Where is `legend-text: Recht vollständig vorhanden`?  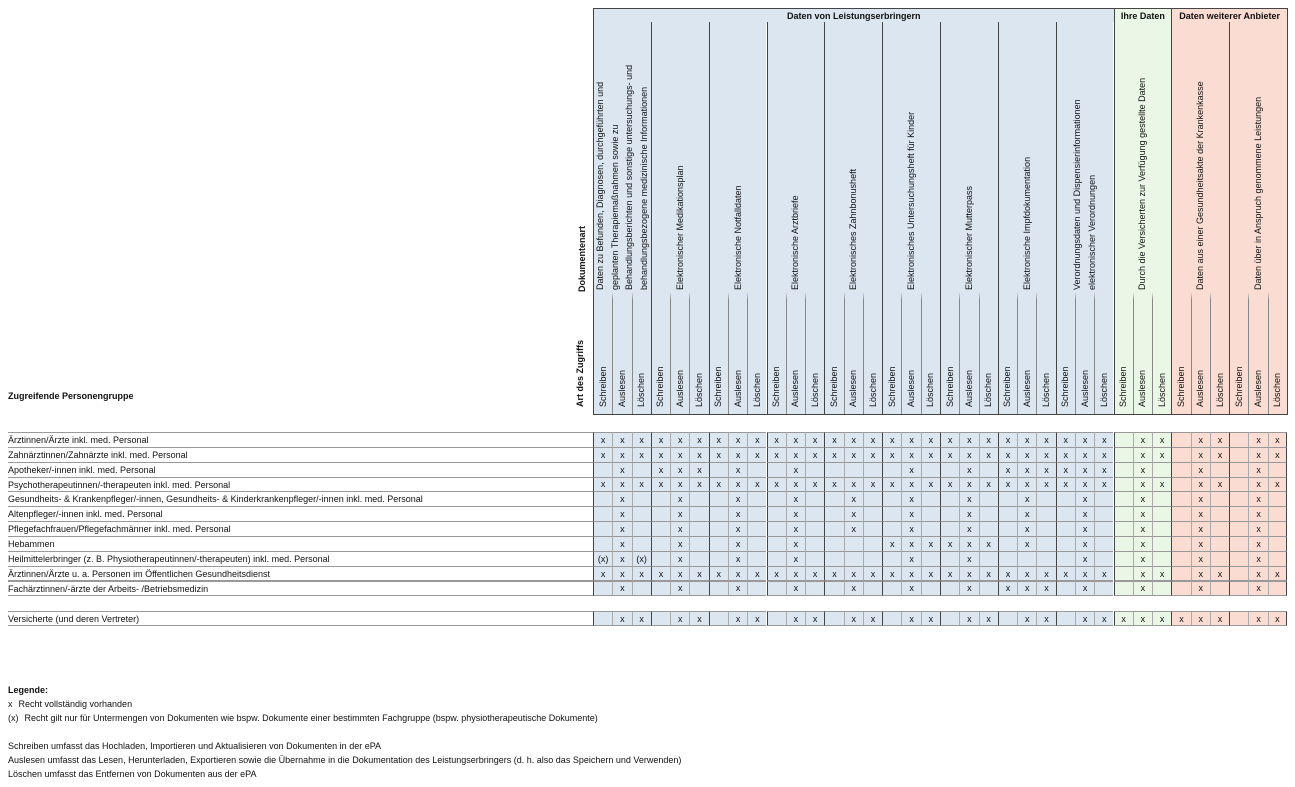 legend-text: Recht vollständig vorhanden is located at coordinates (75, 704).